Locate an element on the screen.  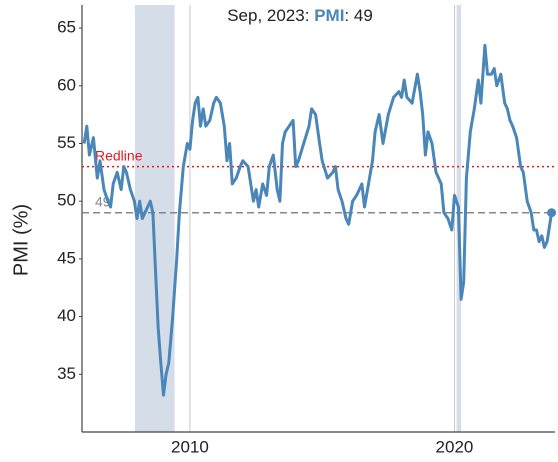
title-date: Sep, 2023: is located at coordinates (268, 15).